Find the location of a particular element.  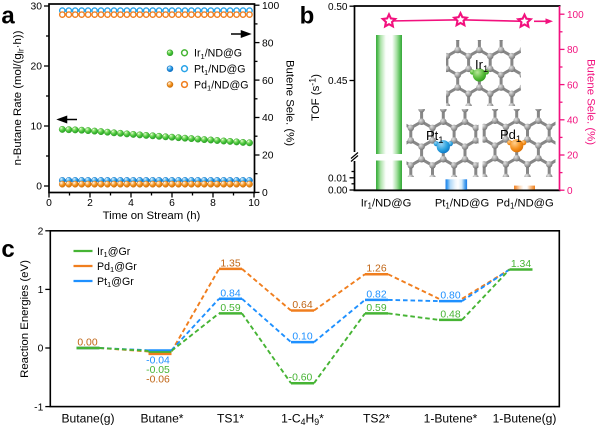

svg-text: Reaction Energies (eV) is located at coordinates (25, 319).